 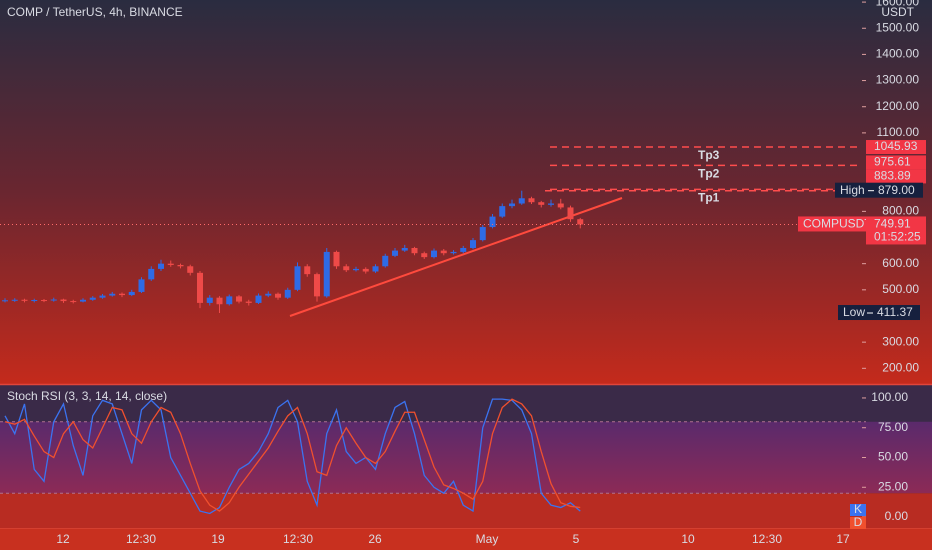 I want to click on legend-label: D, so click(x=858, y=522).